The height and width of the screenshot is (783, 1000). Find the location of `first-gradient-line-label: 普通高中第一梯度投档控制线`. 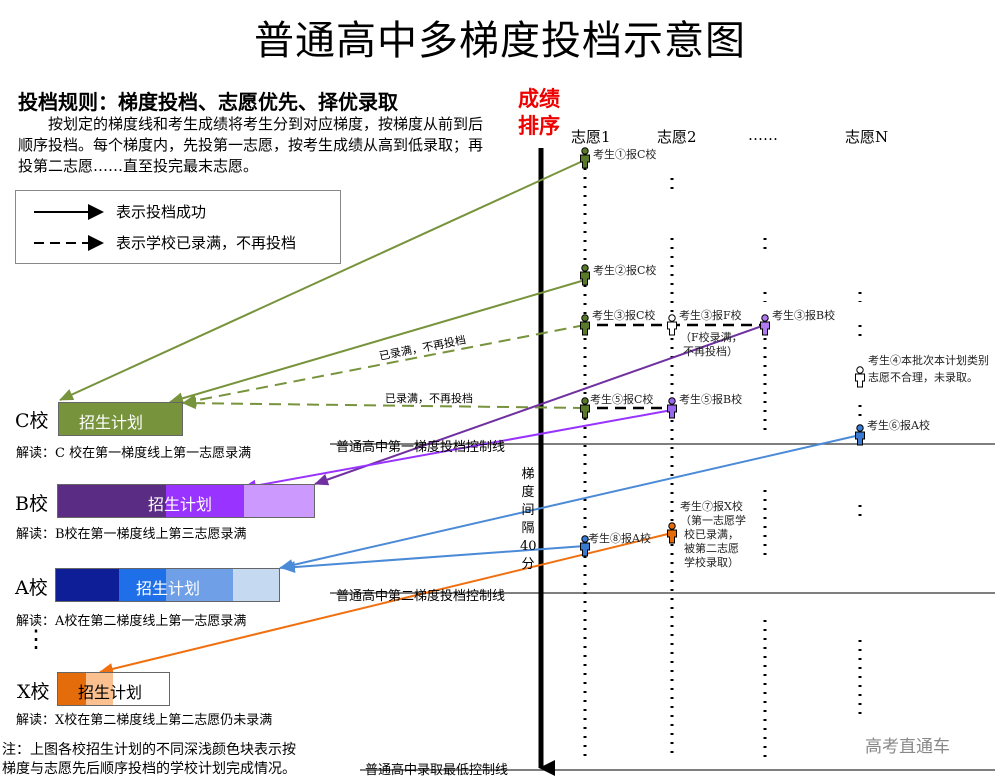

first-gradient-line-label: 普通高中第一梯度投档控制线 is located at coordinates (421, 447).